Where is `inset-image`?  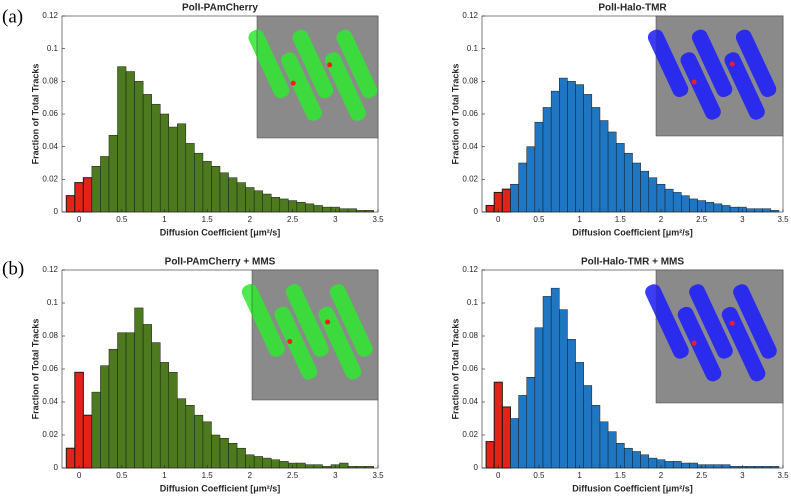 inset-image is located at coordinates (714, 336).